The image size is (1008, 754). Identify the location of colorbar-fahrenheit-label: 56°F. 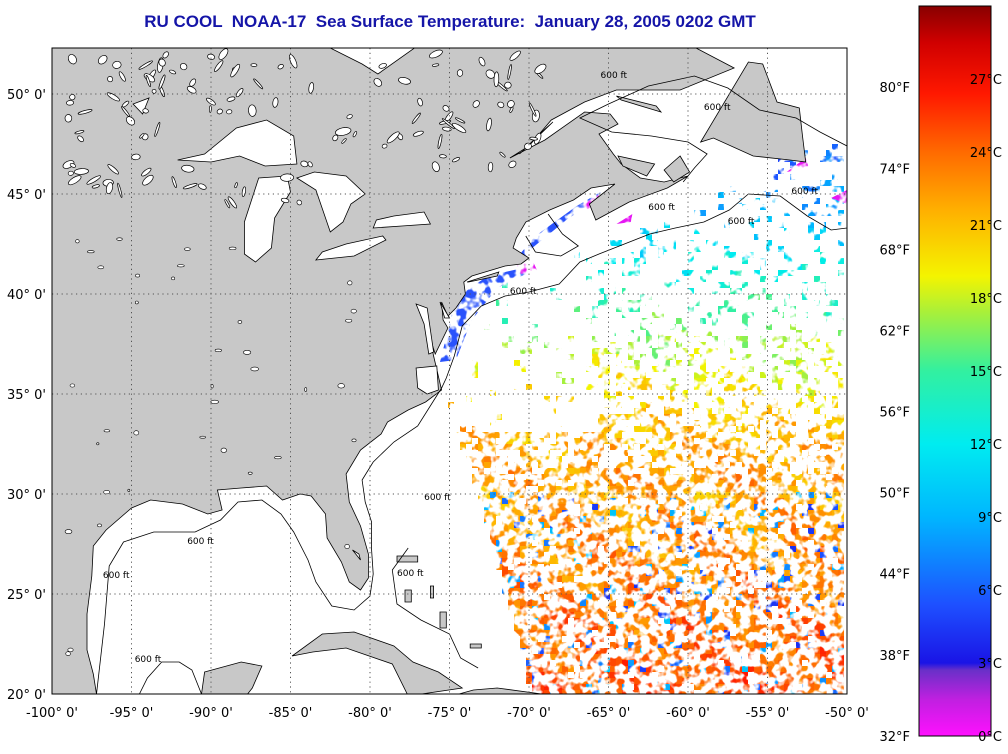
(894, 413).